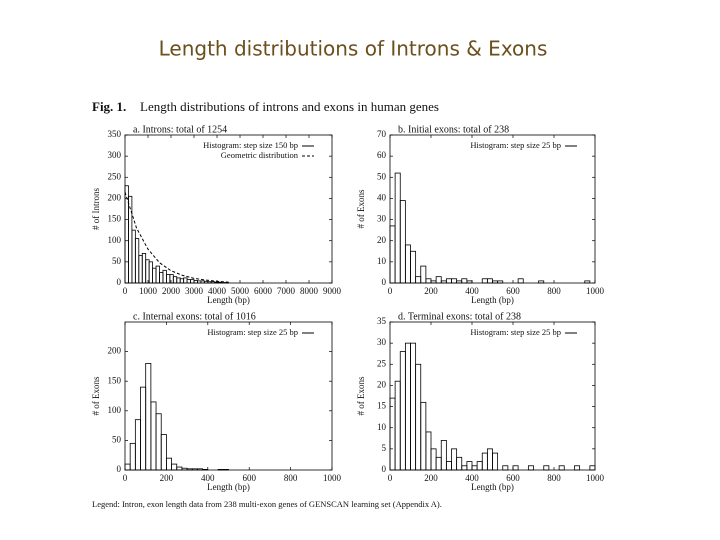 Image resolution: width=720 pixels, height=540 pixels. What do you see at coordinates (167, 478) in the screenshot?
I see `x-tick-label: 200` at bounding box center [167, 478].